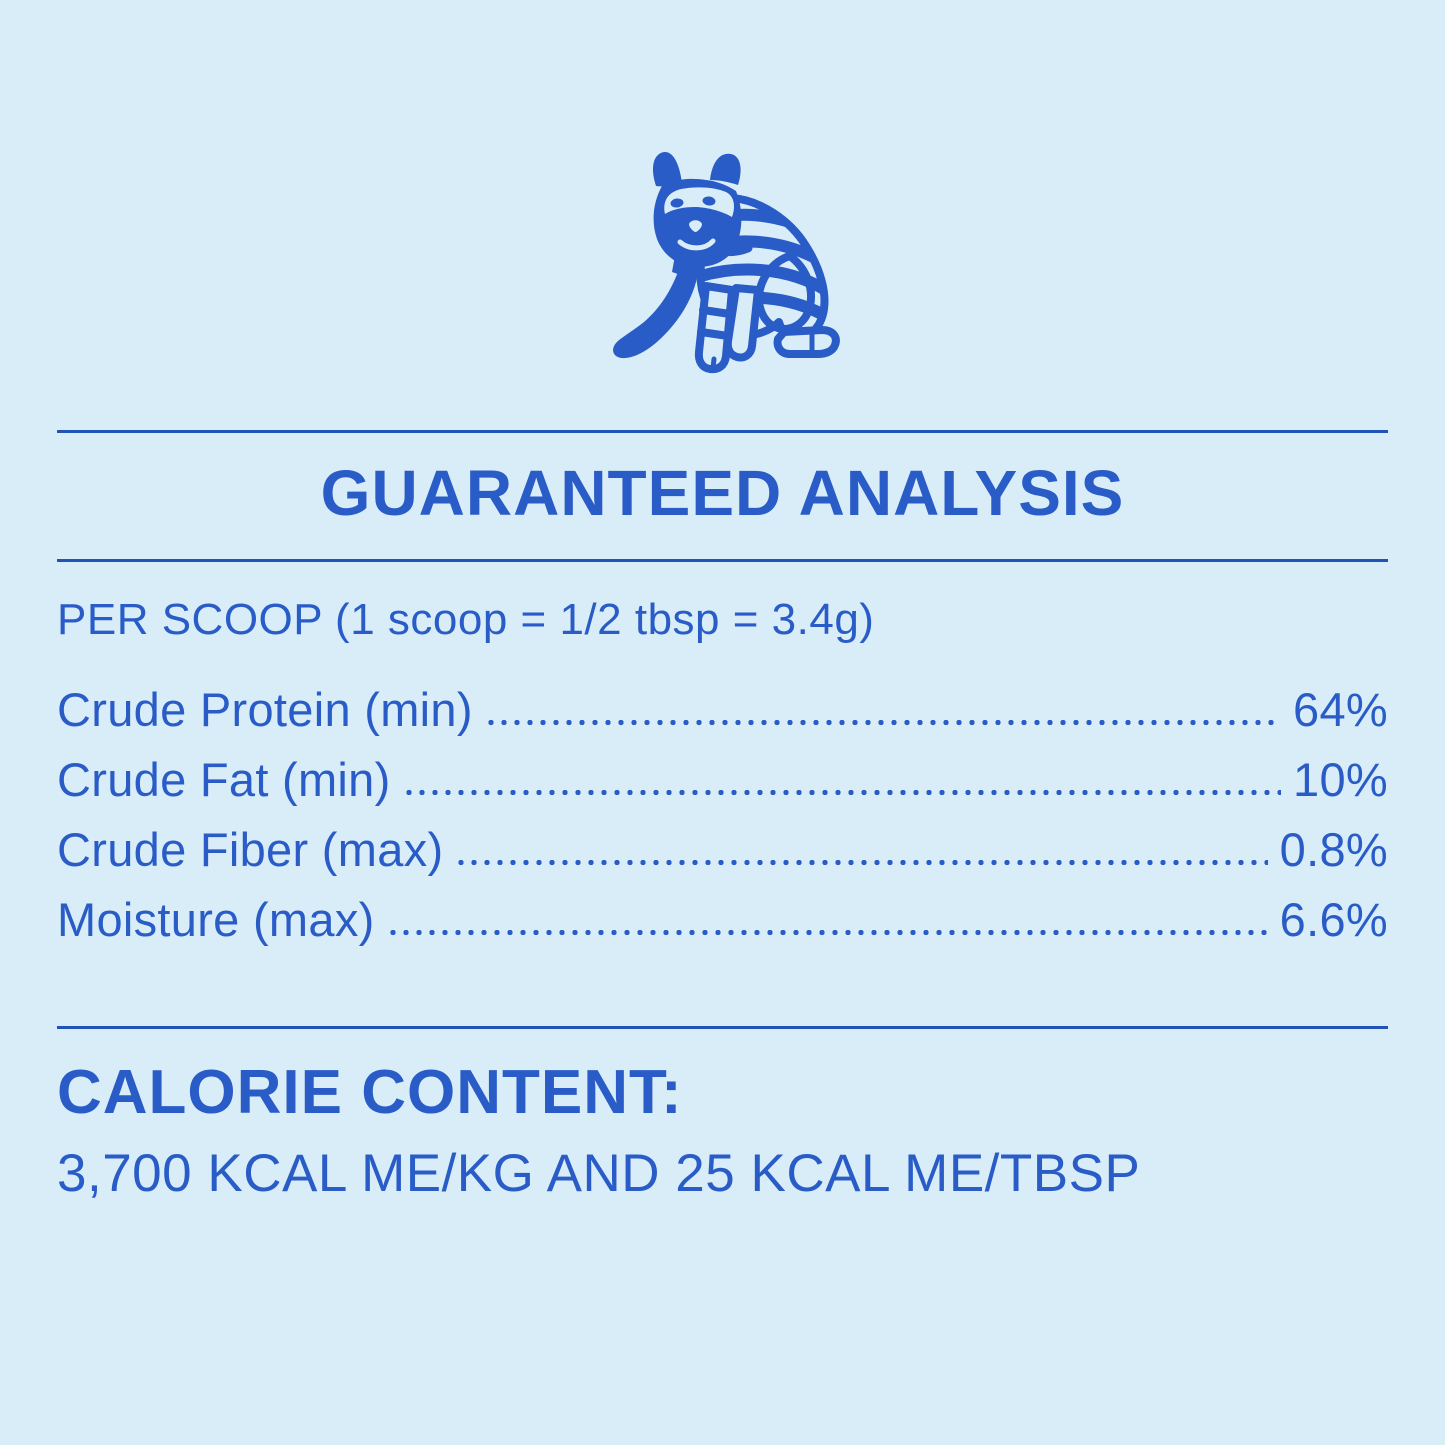 This screenshot has width=1445, height=1445. I want to click on table-row: Crude Fat (min) 10%, so click(722, 787).